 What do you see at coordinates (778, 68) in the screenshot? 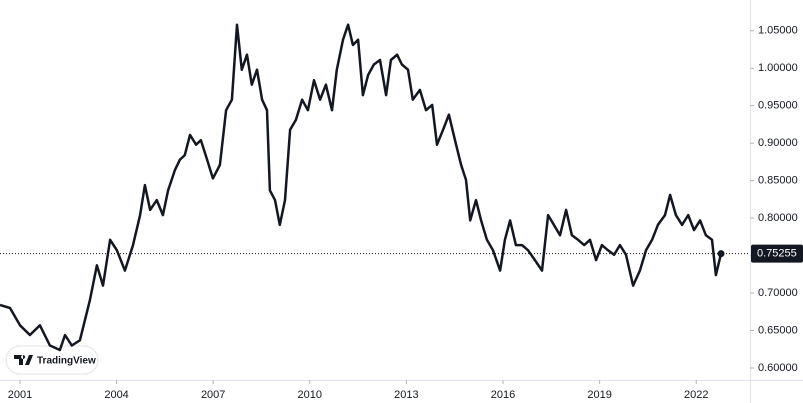
I see `y-tick-label: 1.00000` at bounding box center [778, 68].